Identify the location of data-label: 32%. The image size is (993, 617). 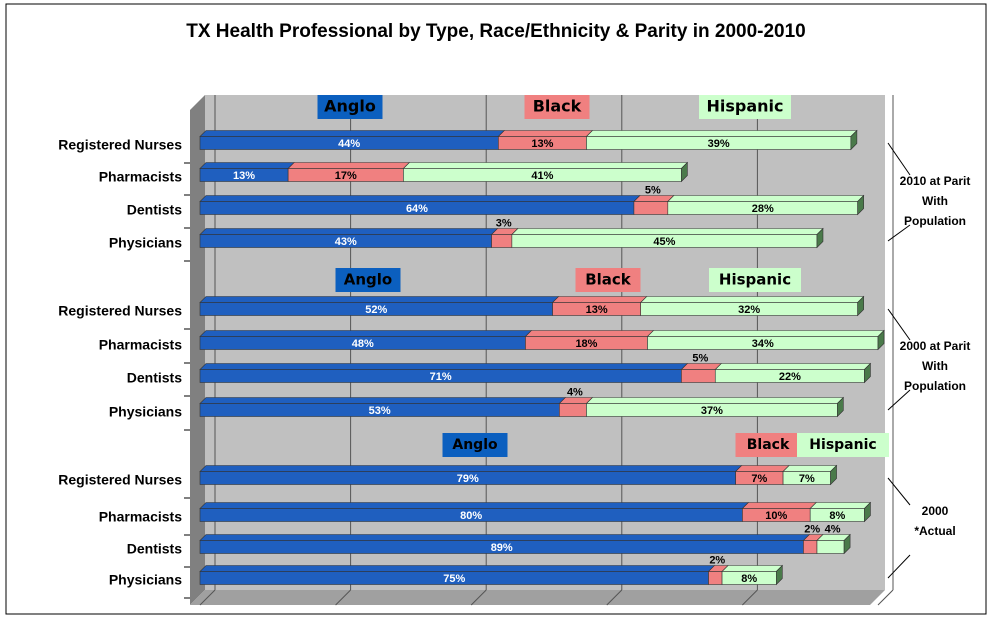
(749, 310).